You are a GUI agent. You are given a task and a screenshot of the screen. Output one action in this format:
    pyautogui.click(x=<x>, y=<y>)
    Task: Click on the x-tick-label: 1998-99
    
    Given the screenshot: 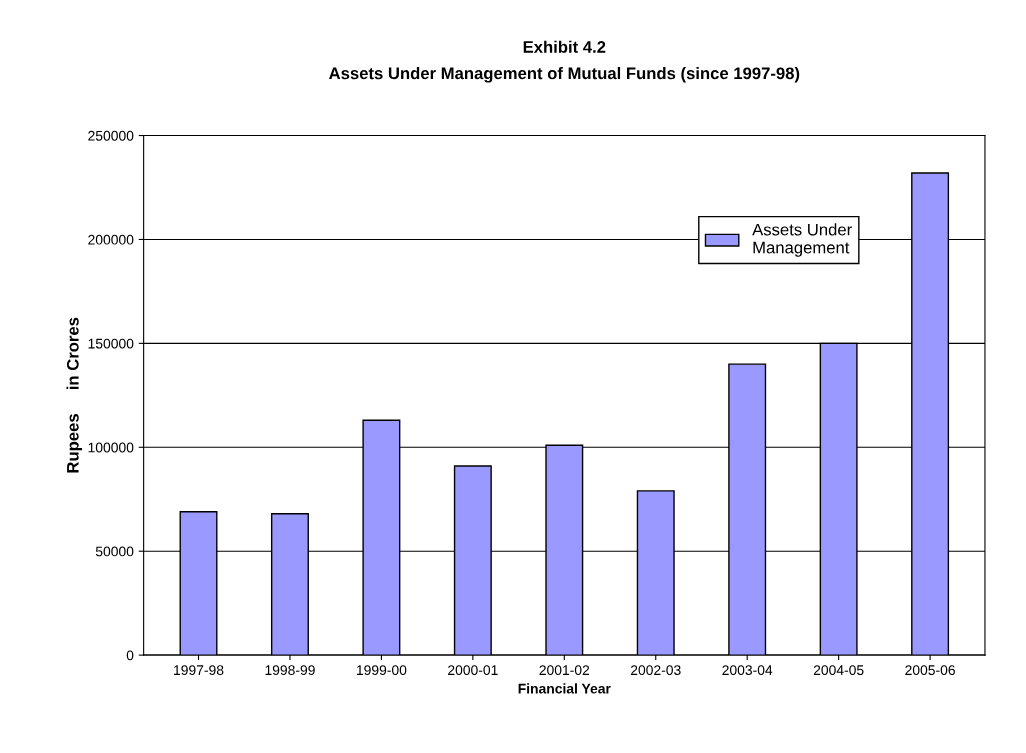 What is the action you would take?
    pyautogui.click(x=290, y=670)
    